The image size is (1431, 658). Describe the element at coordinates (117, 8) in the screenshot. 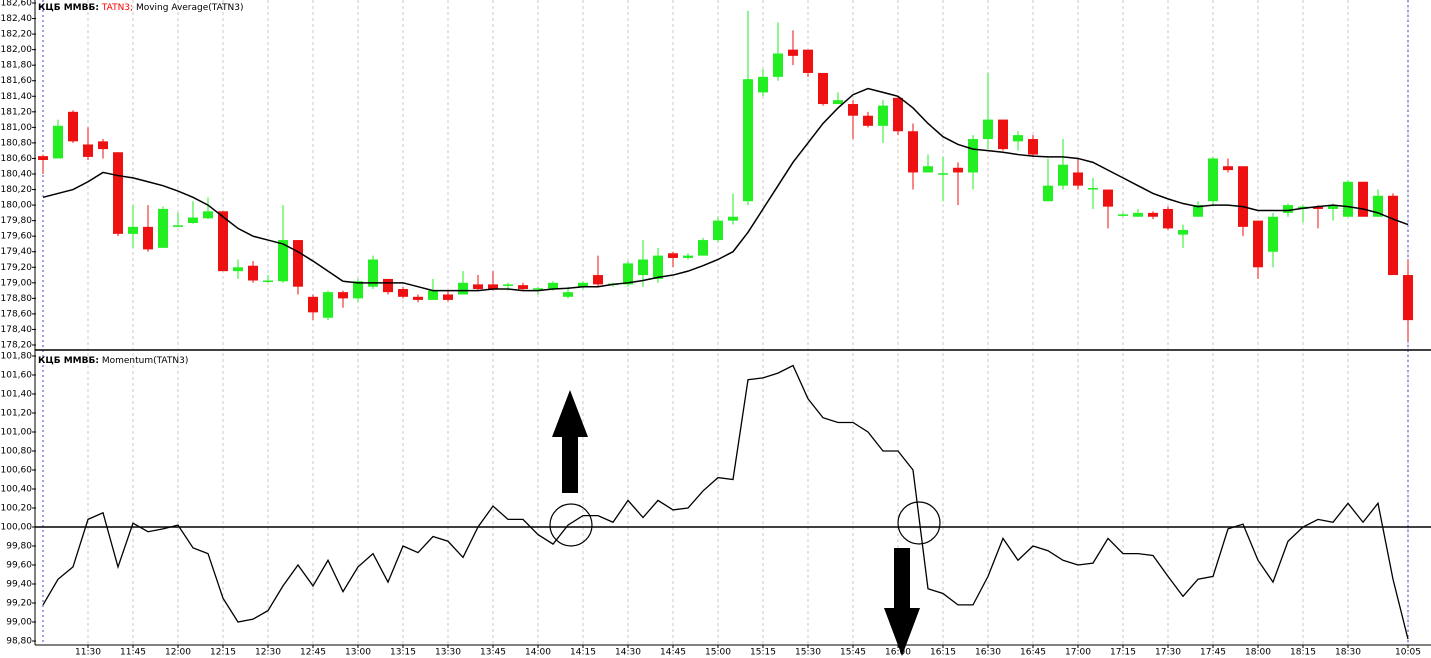

I see `symbol: TATN3;` at that location.